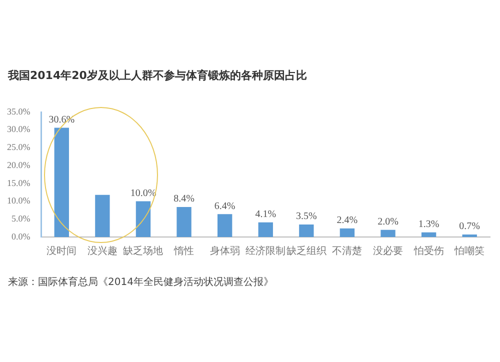  Describe the element at coordinates (225, 250) in the screenshot. I see `x-tick-label: 身体弱` at that location.